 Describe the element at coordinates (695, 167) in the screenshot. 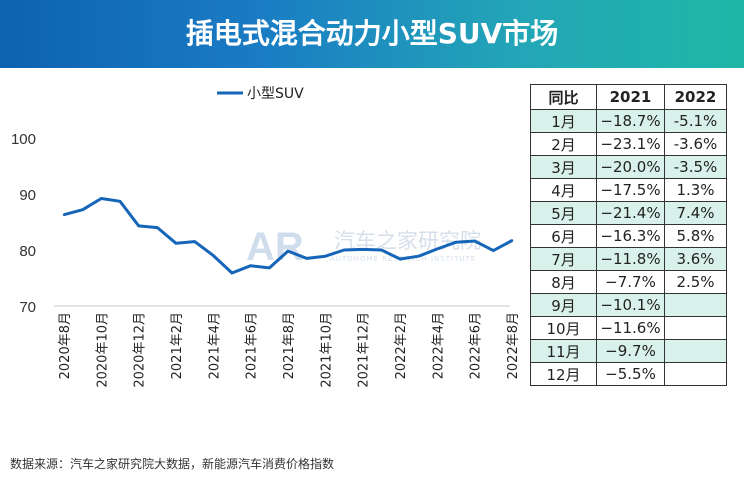

I see `table-cell: -3.5%` at that location.